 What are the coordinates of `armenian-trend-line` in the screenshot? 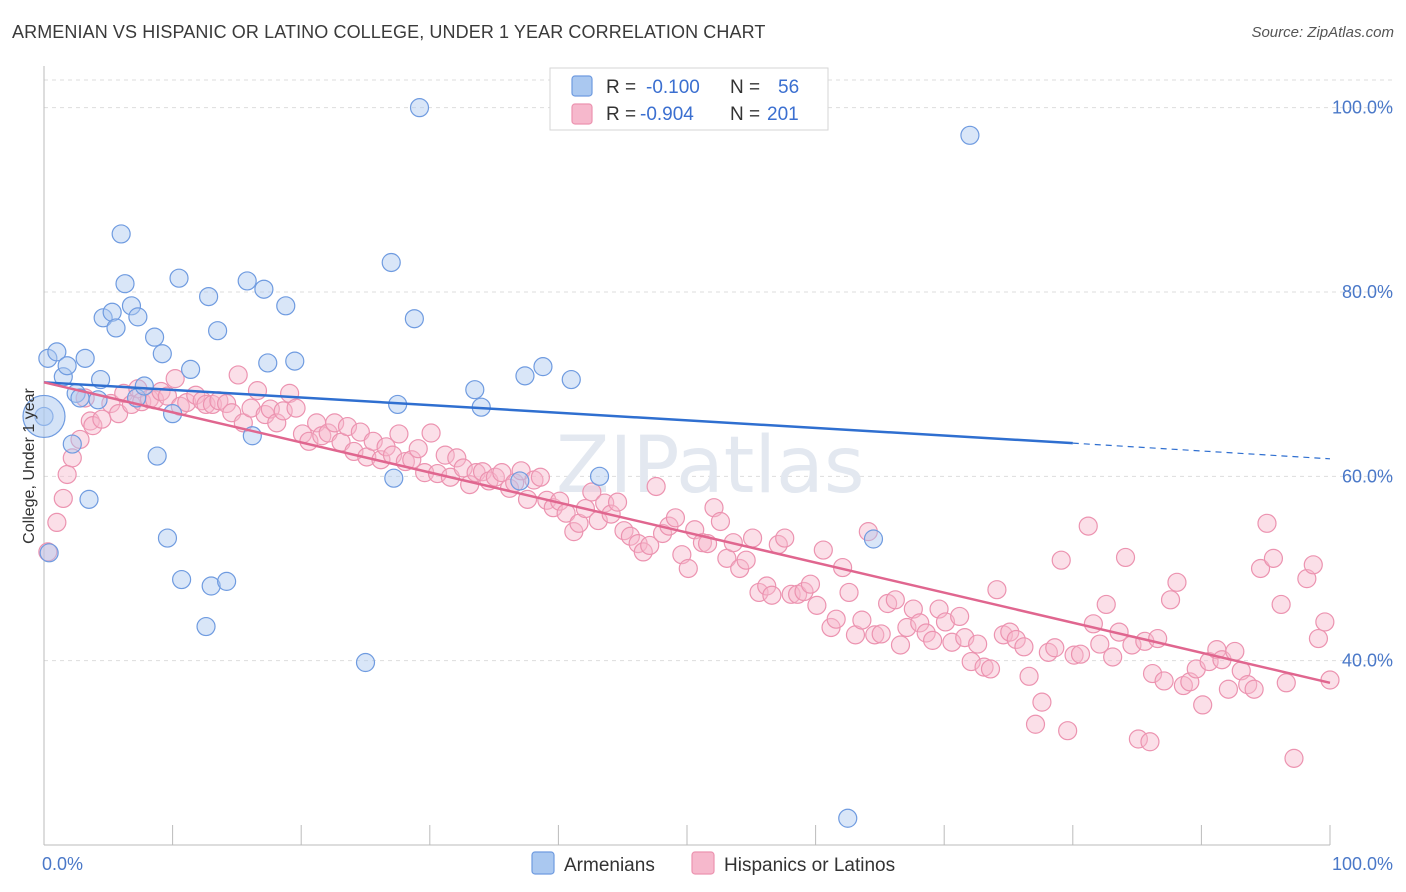 It's located at (558, 413).